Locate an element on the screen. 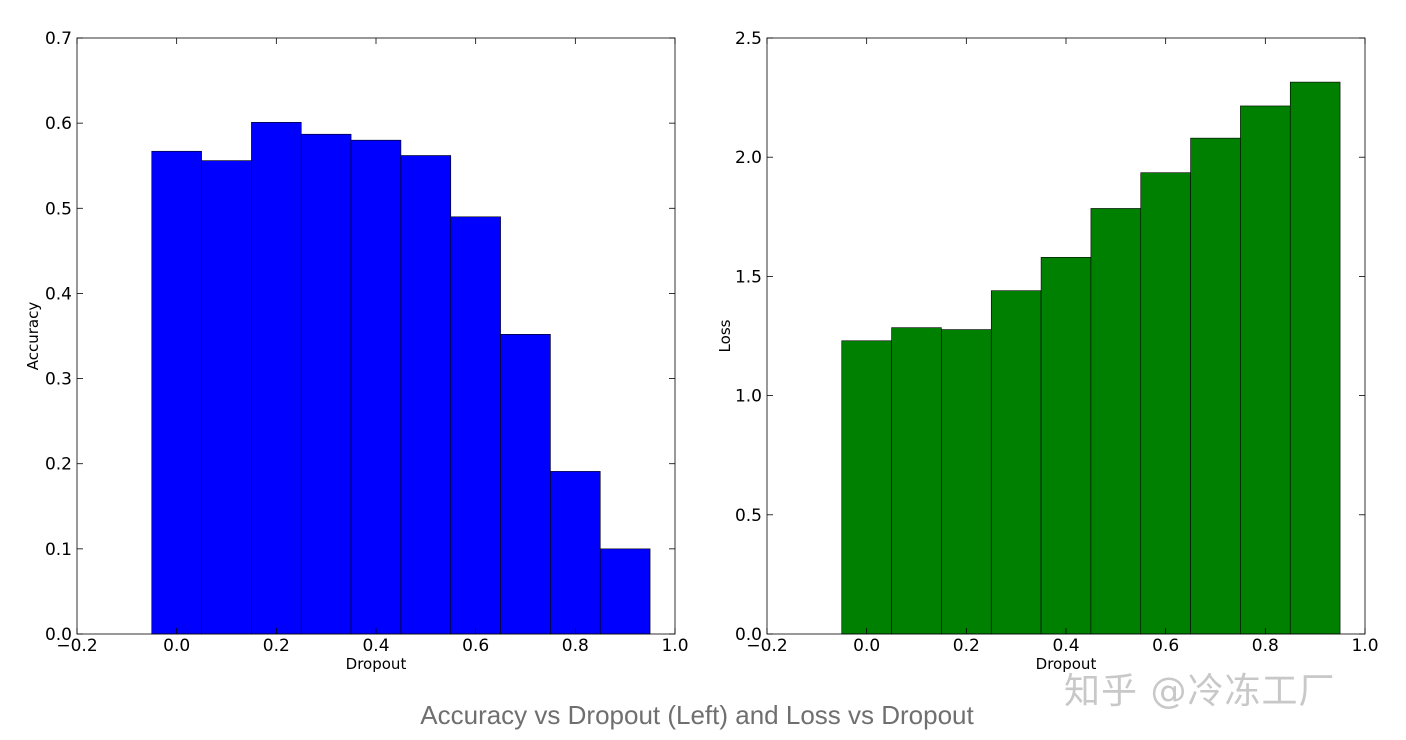 This screenshot has height=740, width=1406. y-tick-label: 2.0 is located at coordinates (748, 158).